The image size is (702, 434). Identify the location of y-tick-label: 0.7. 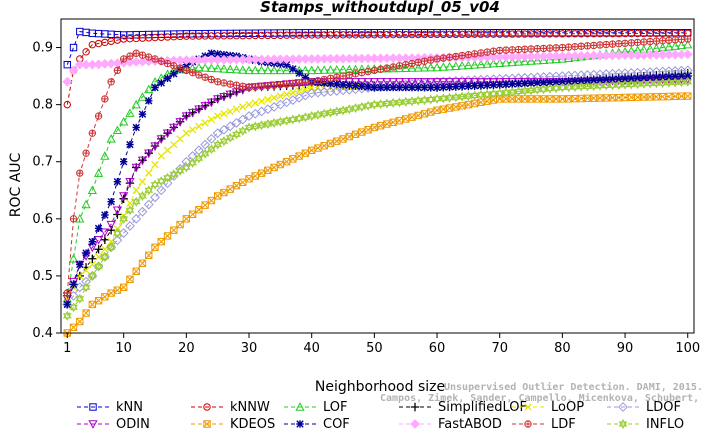
(42, 162).